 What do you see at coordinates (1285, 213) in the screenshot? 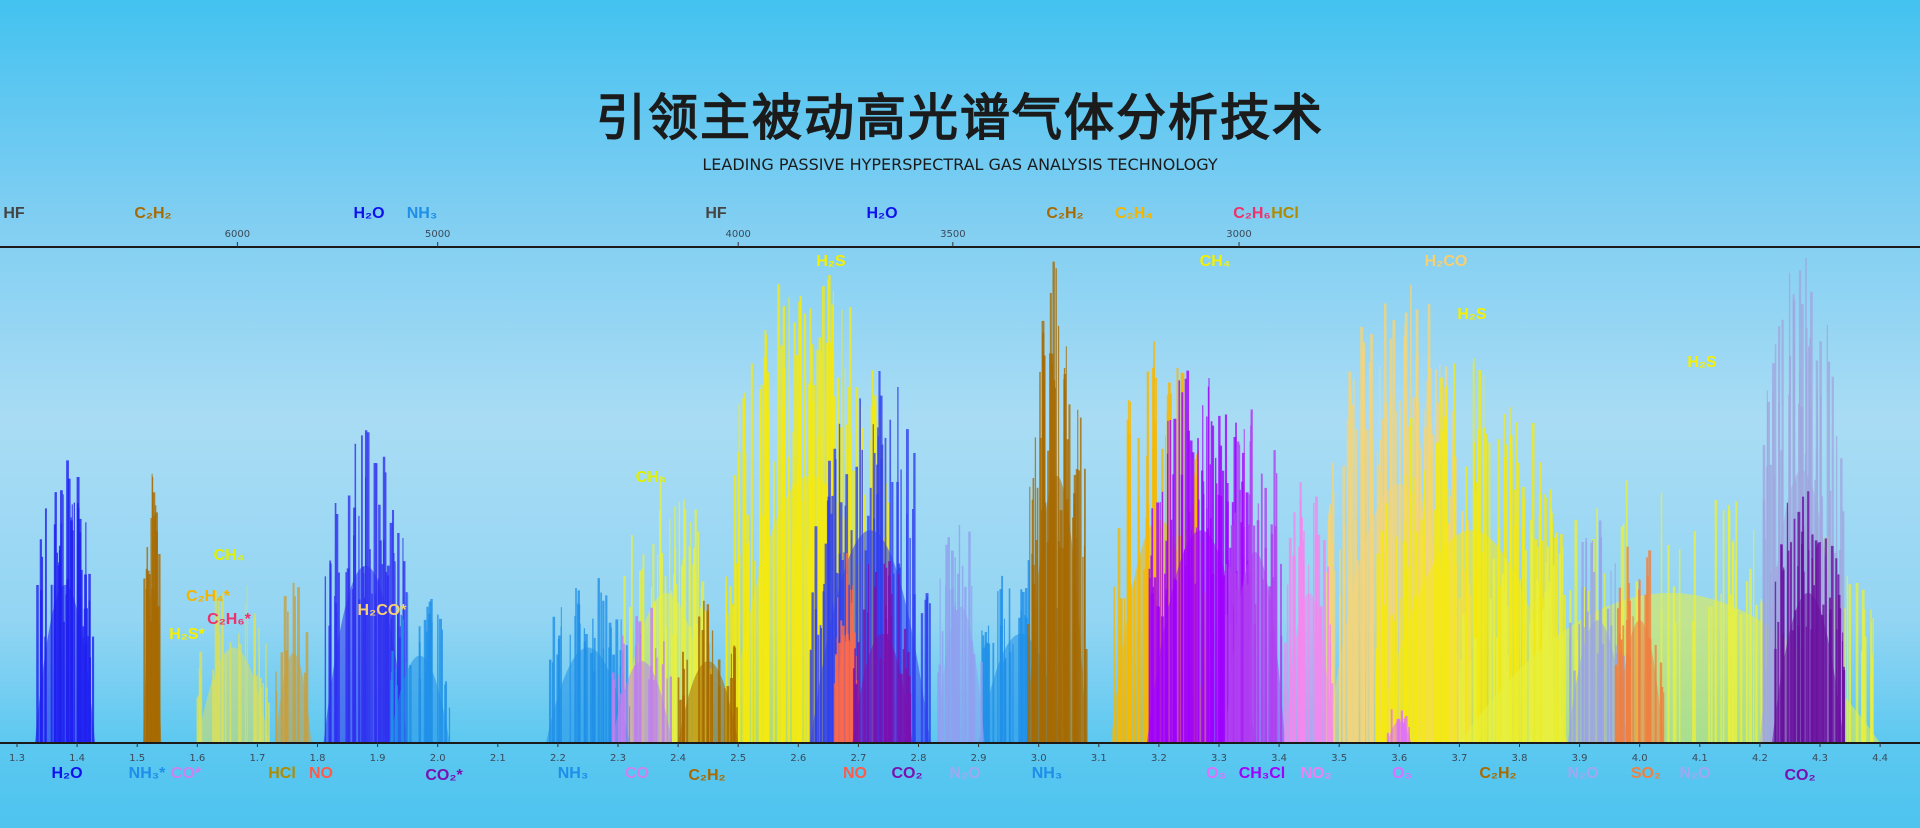
I see `top-label: HCl` at bounding box center [1285, 213].